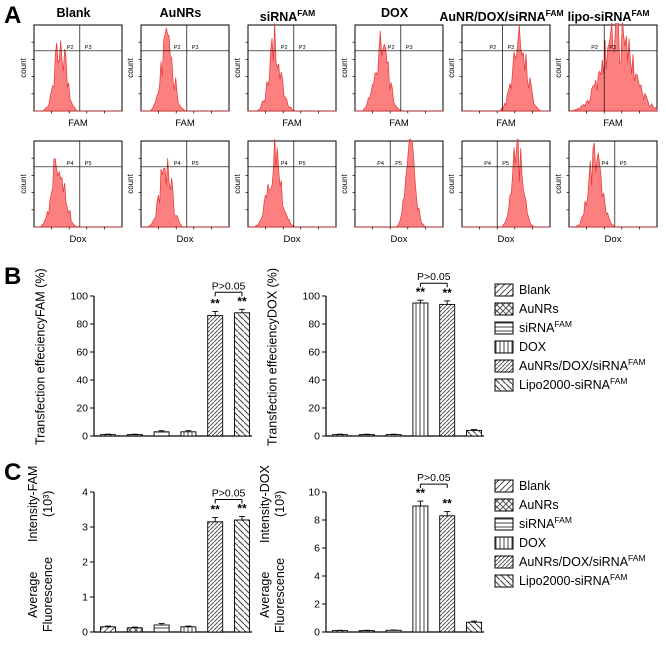  Describe the element at coordinates (13, 276) in the screenshot. I see `panel-b-label: B` at that location.